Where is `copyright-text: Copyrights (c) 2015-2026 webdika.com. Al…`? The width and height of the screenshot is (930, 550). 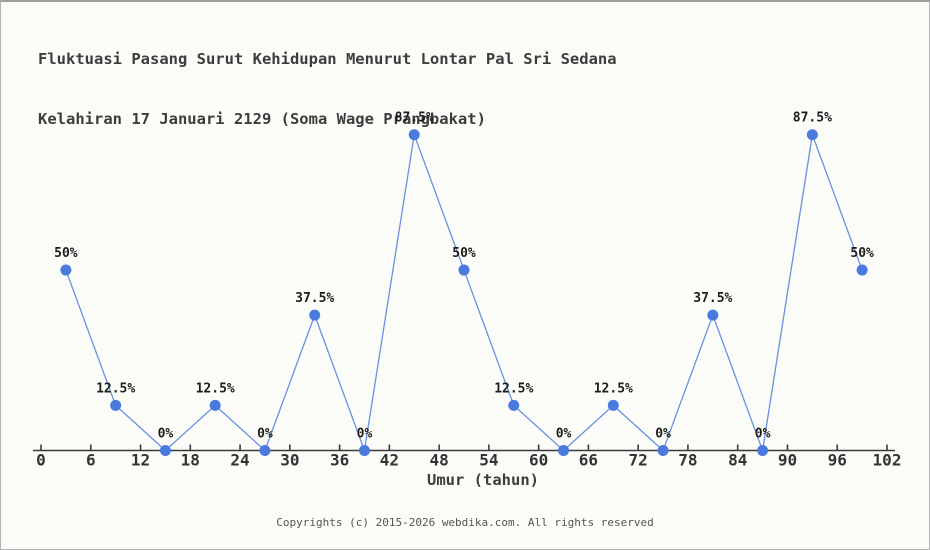
copyright-text: Copyrights (c) 2015-2026 webdika.com. Al… is located at coordinates (465, 522).